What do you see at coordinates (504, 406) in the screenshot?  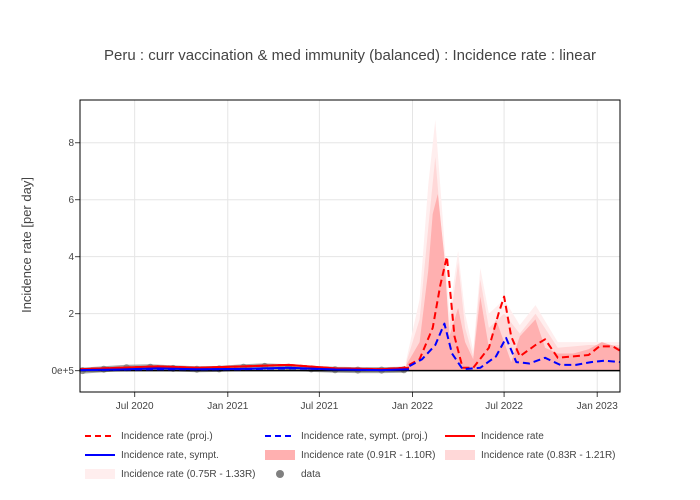 I see `x-tick-label: Jul 2022` at bounding box center [504, 406].